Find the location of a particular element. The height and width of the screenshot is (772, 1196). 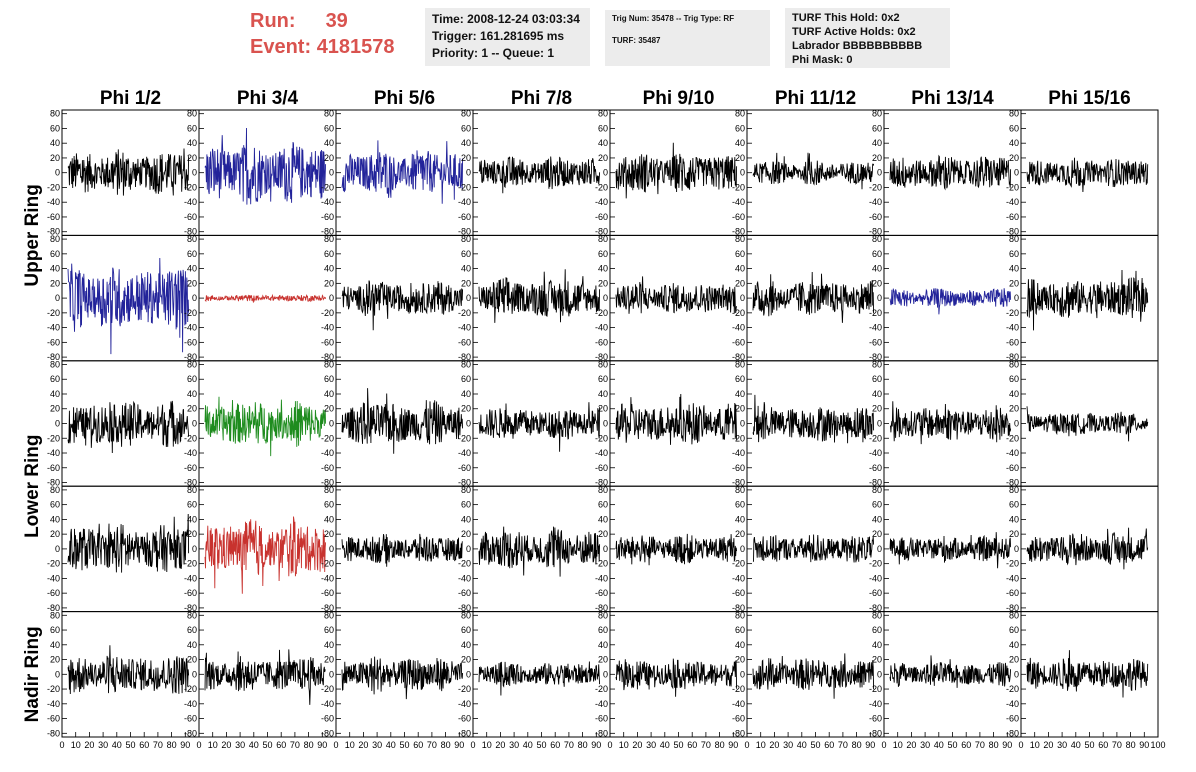

turf-active-holds: TURF Active Holds: 0x2 is located at coordinates (854, 32).